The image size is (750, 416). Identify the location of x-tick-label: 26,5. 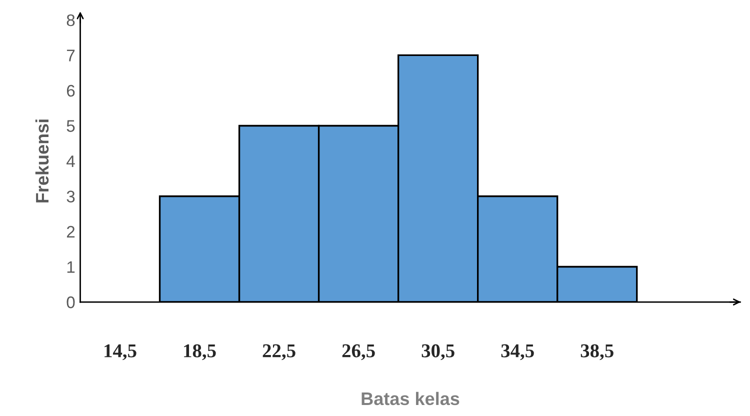
(358, 352).